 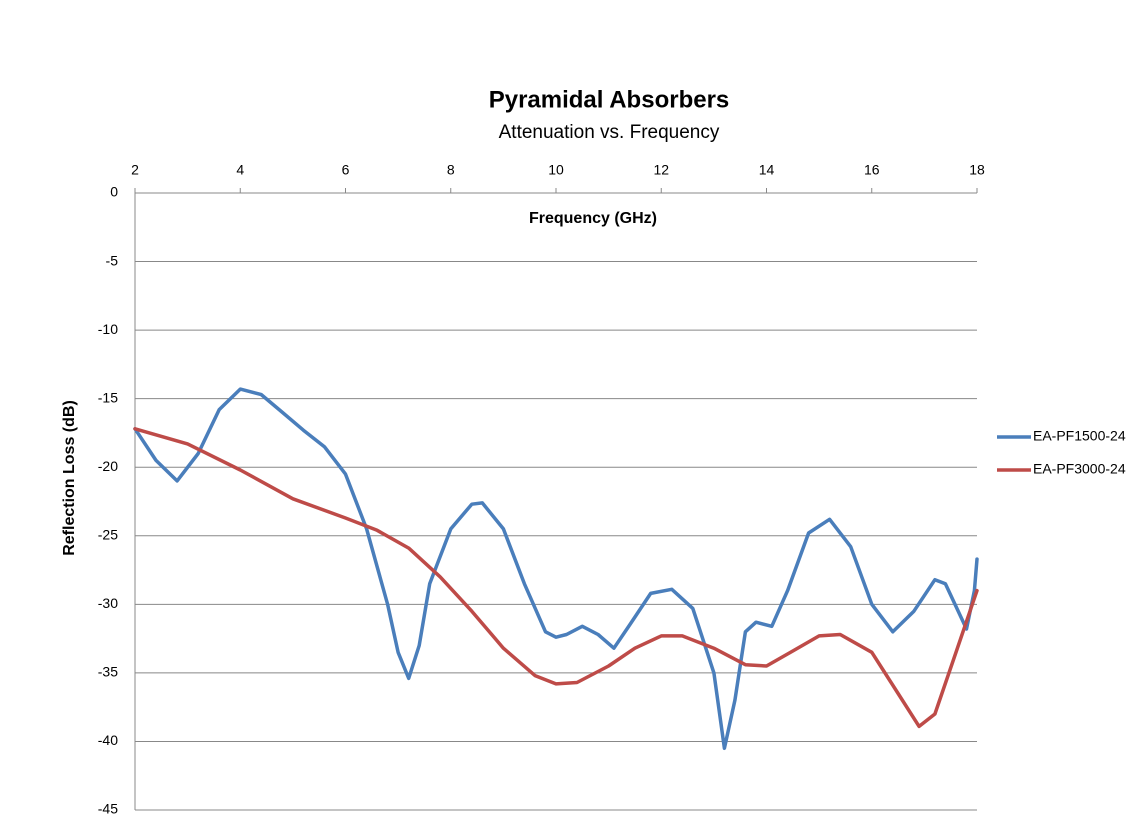 What do you see at coordinates (112, 260) in the screenshot?
I see `y-tick-label: -5` at bounding box center [112, 260].